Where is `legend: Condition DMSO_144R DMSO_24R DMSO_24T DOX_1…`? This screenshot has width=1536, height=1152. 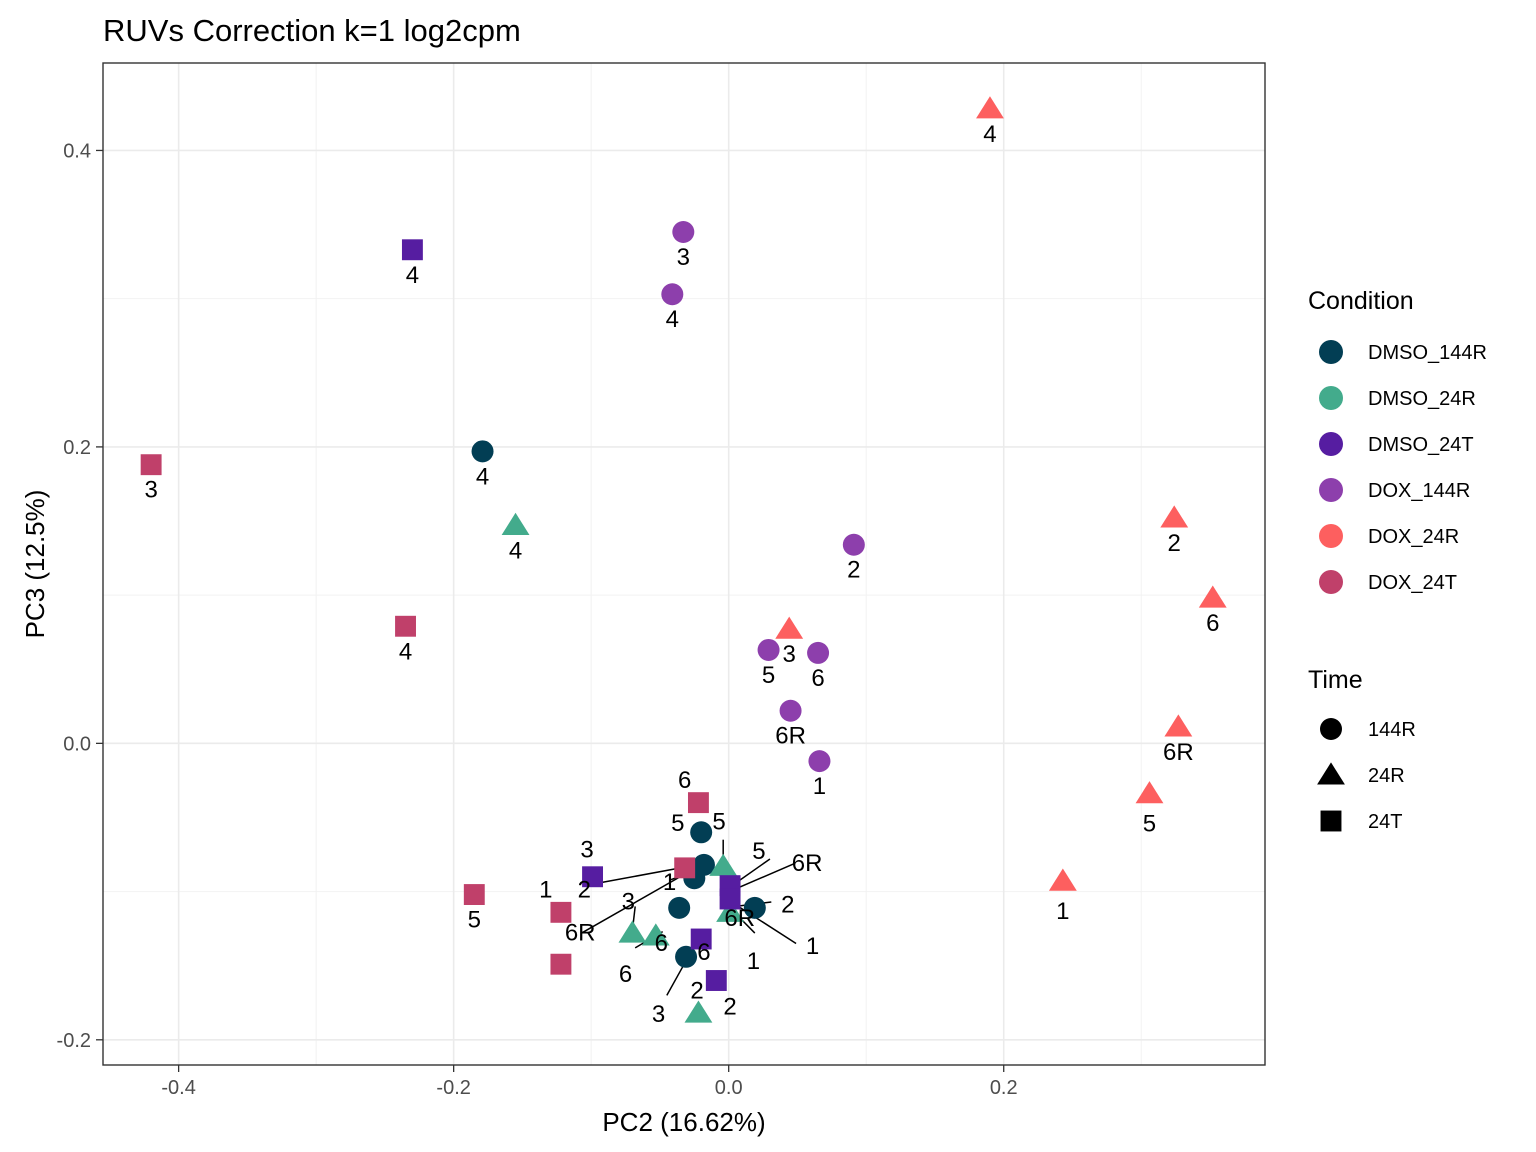
legend: Condition DMSO_144R DMSO_24R DMSO_24T DOX_1… is located at coordinates (1397, 560).